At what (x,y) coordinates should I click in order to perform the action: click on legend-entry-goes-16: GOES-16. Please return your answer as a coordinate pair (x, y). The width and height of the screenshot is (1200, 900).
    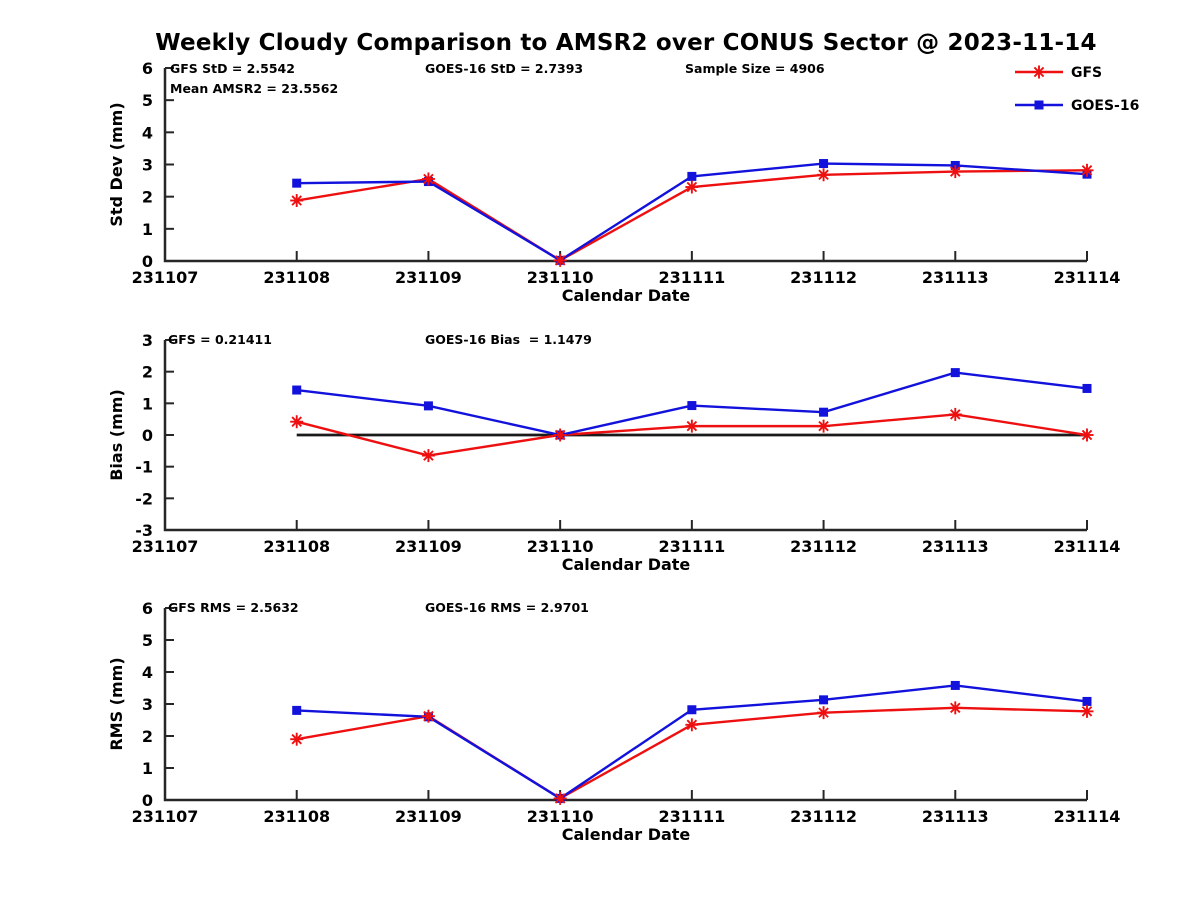
    Looking at the image, I should click on (1077, 106).